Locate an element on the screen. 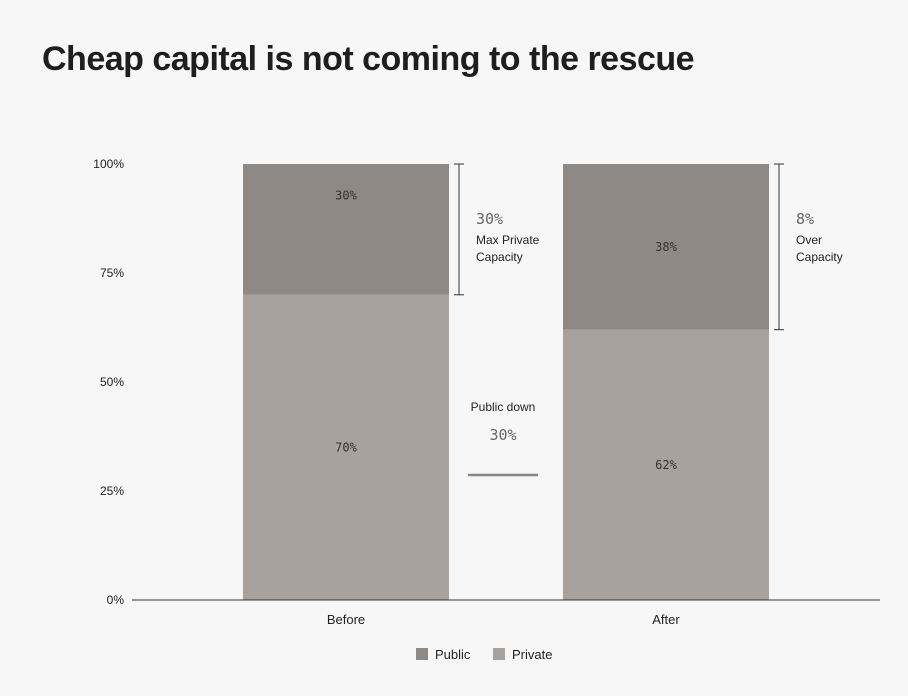  bar-private-after is located at coordinates (666, 464).